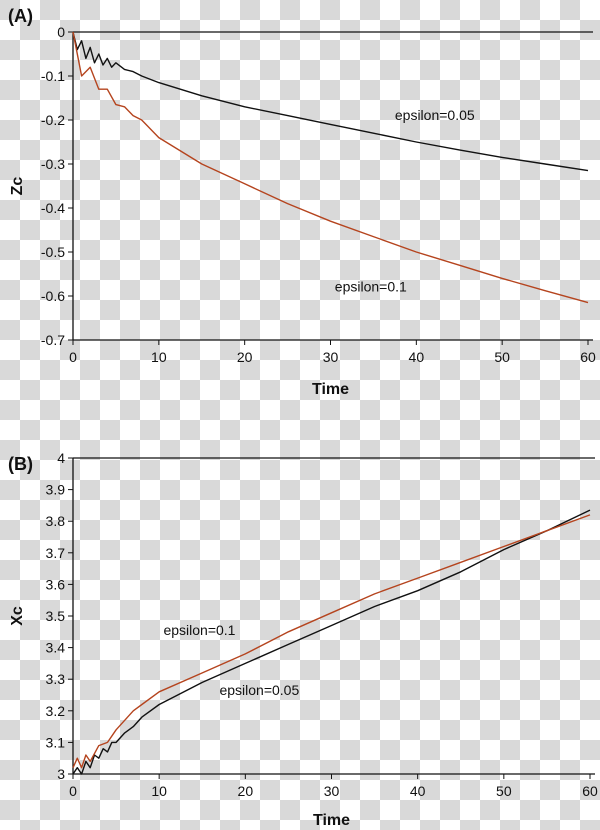  Describe the element at coordinates (56, 648) in the screenshot. I see `y-tick-label: 3.4` at that location.